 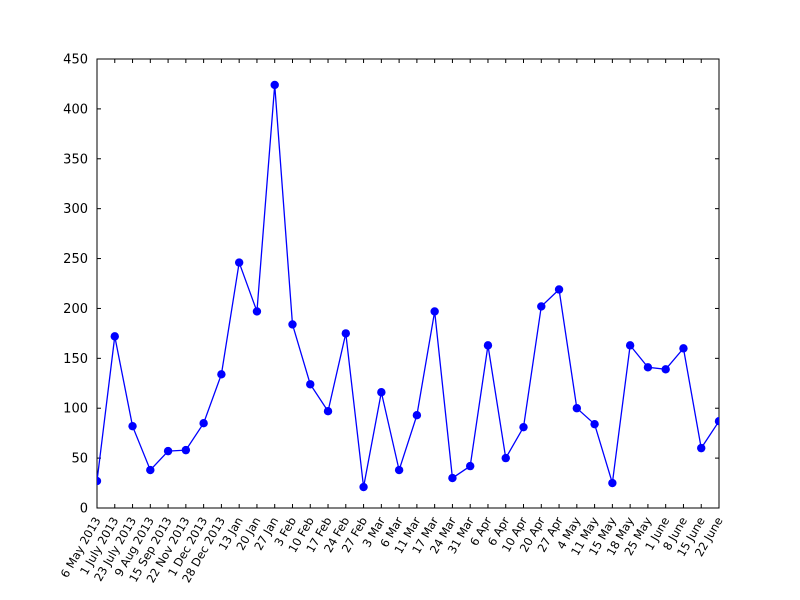 I want to click on y-tick-label: 350, so click(x=75, y=159).